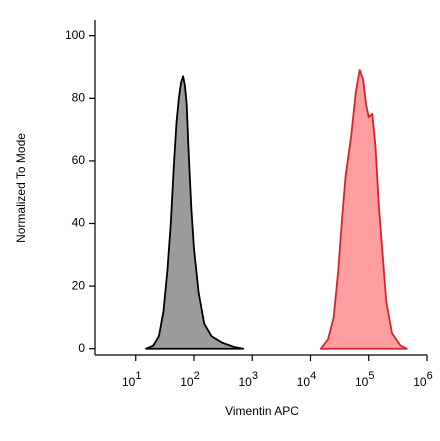  I want to click on x-tick-label: 10⁶, so click(422, 379).